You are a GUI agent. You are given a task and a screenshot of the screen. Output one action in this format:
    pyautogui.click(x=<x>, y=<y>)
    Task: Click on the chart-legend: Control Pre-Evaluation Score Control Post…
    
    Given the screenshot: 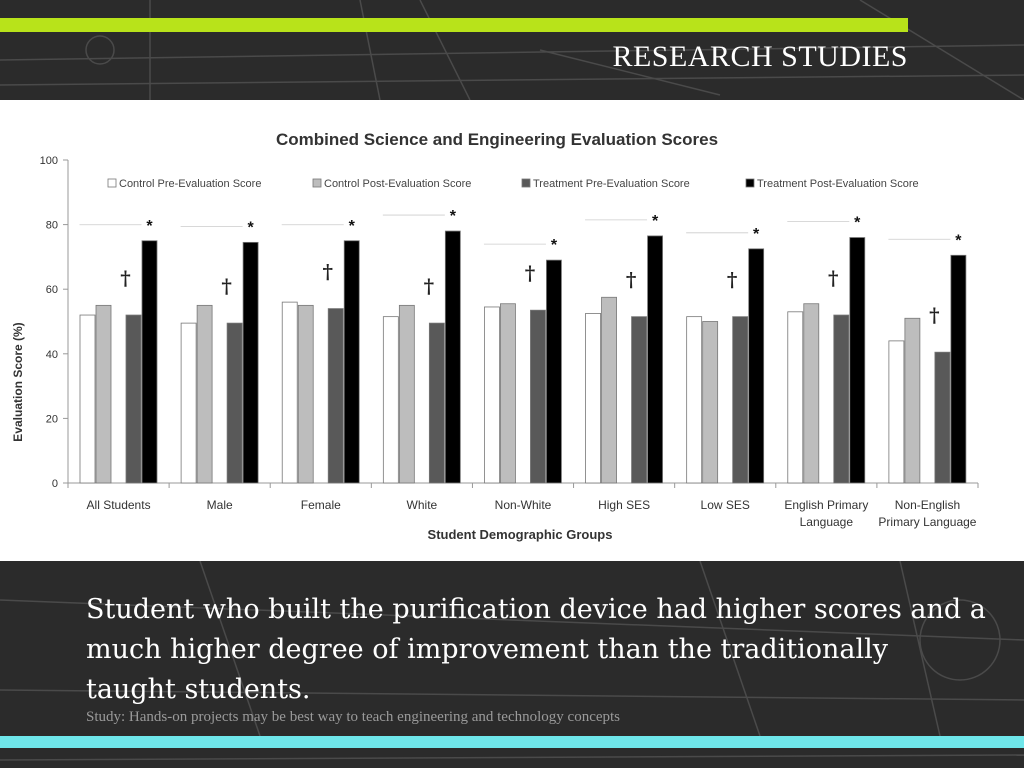 What is the action you would take?
    pyautogui.click(x=513, y=184)
    